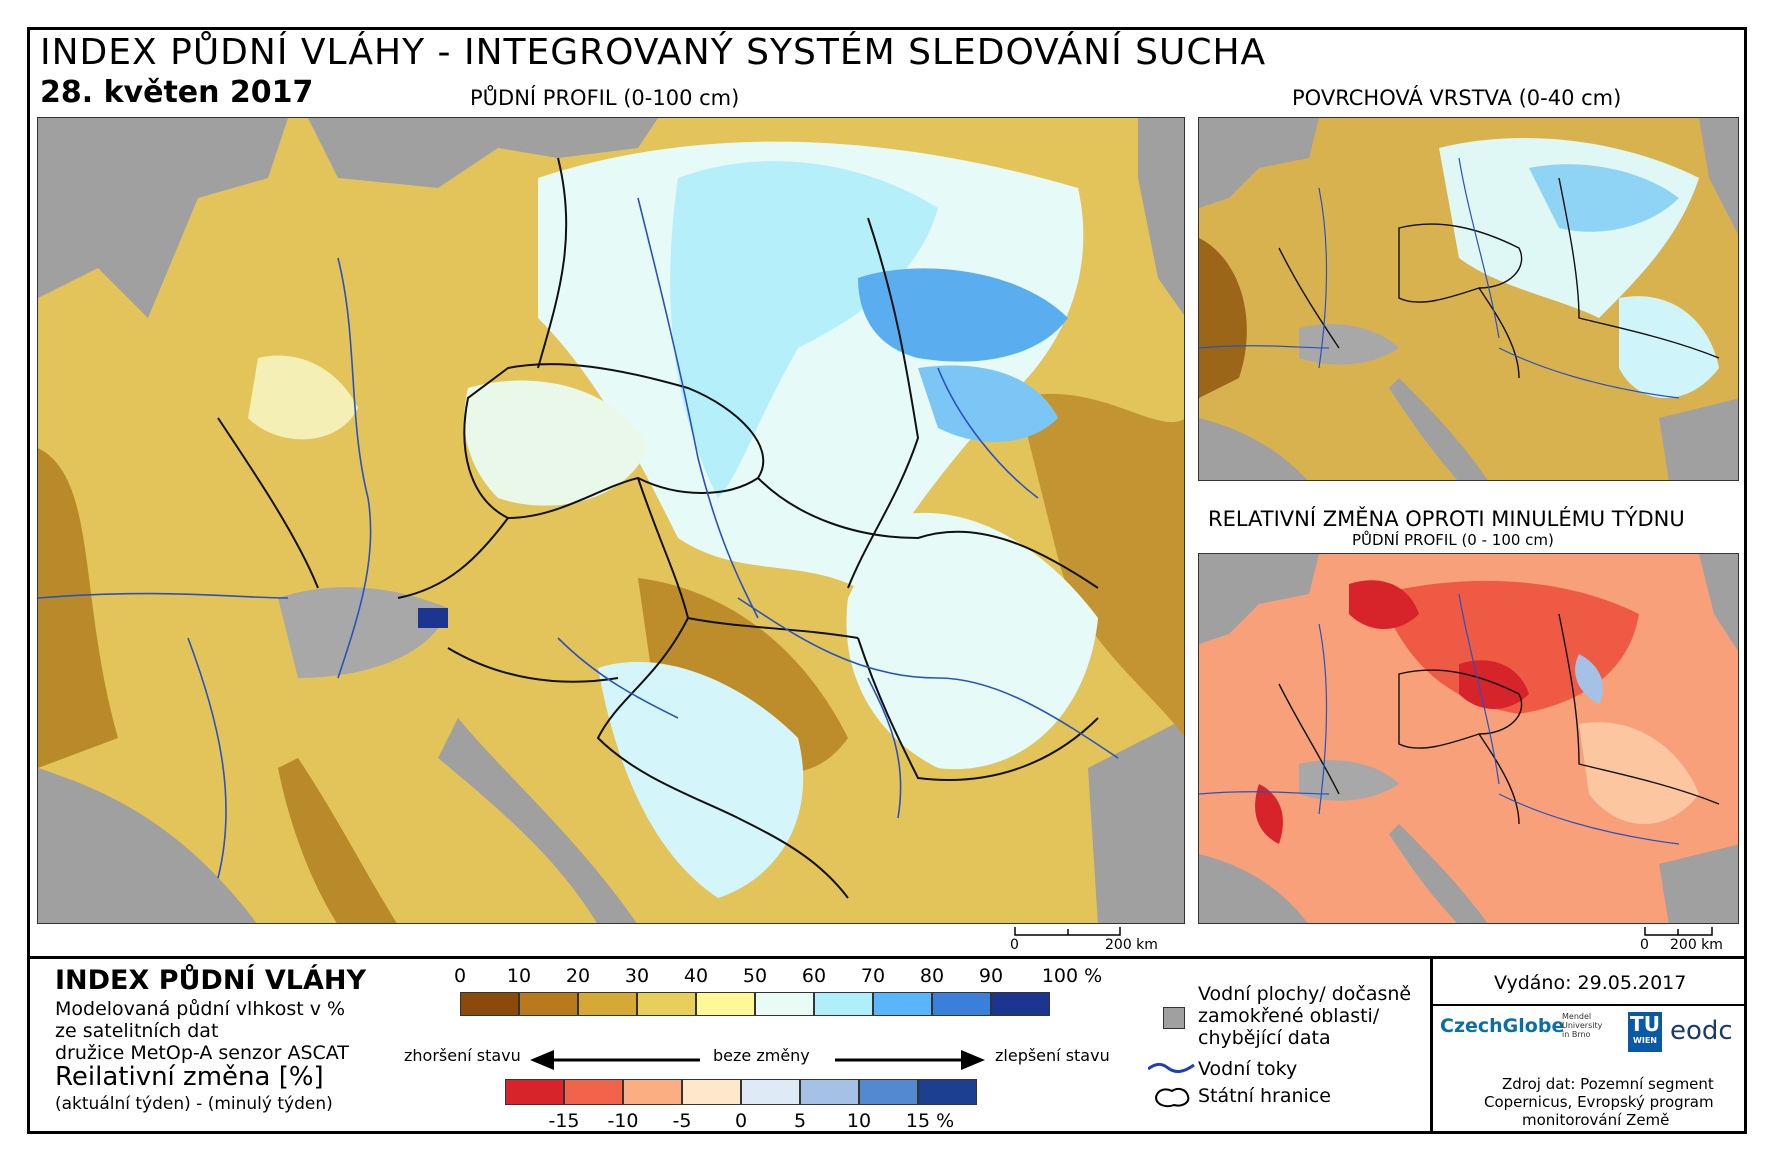 The width and height of the screenshot is (1772, 1156). What do you see at coordinates (1248, 1069) in the screenshot?
I see `rivers-label: Vodní toky` at bounding box center [1248, 1069].